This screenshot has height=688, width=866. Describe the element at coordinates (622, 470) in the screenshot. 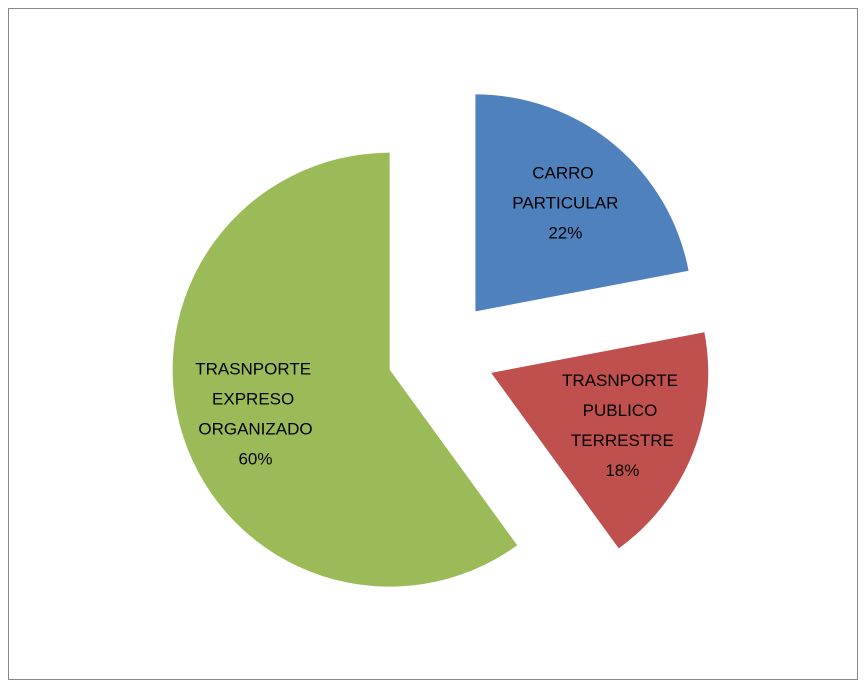

I see `slice-value-label: 18%` at that location.